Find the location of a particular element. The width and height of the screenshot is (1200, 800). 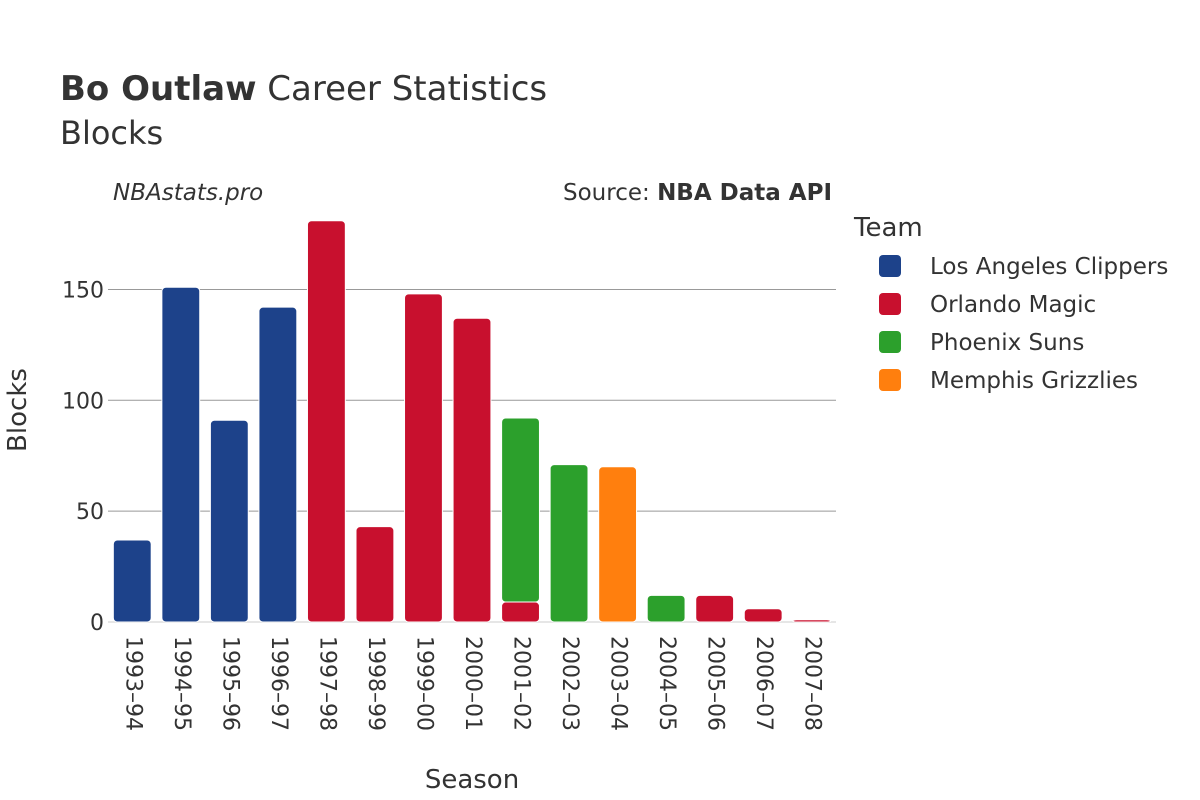

legend-label: Los Angeles Clippers is located at coordinates (1049, 267).